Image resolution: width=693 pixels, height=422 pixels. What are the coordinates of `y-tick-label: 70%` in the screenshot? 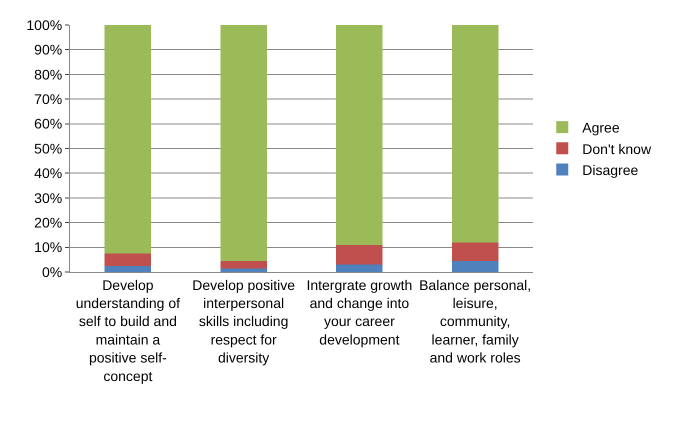 It's located at (48, 99).